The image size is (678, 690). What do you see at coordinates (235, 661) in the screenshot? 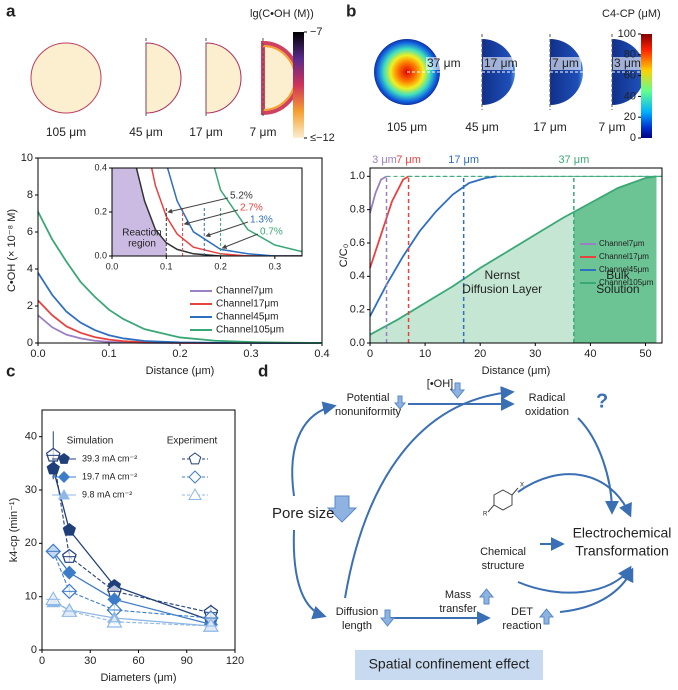
I see `x-tick-label: 120` at bounding box center [235, 661].